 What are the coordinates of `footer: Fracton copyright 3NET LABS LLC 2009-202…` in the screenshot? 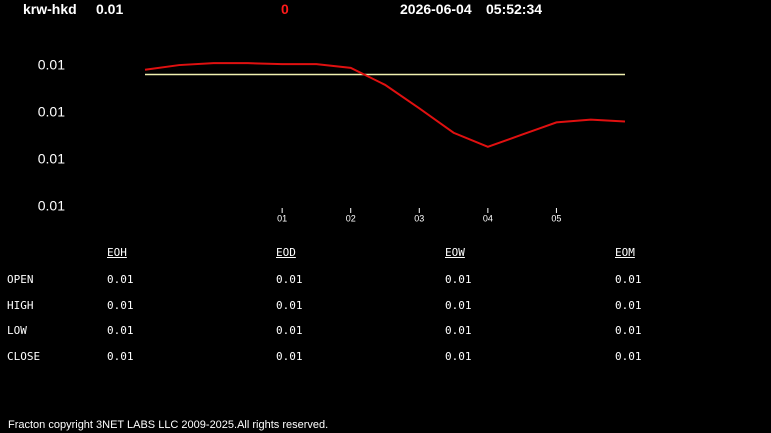 It's located at (168, 425).